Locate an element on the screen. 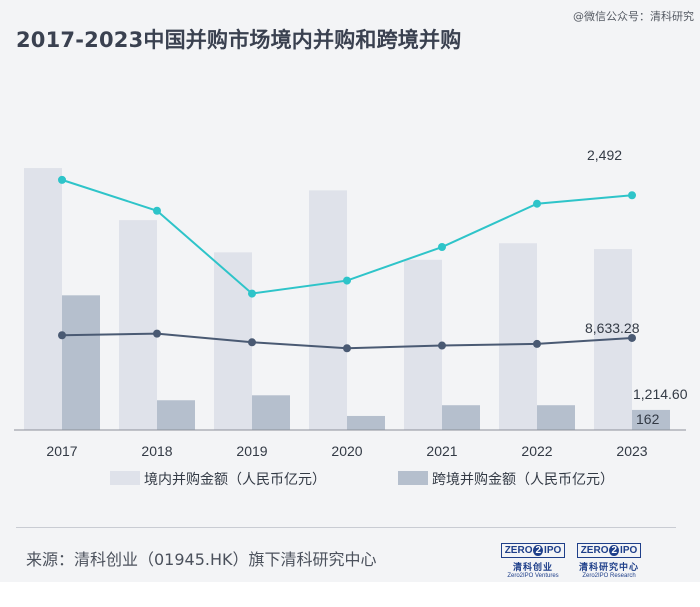 Image resolution: width=700 pixels, height=607 pixels. zero2ipo-ventures-logo: ZERO 2 IPO 清科创业 Zero2IPO Ventures is located at coordinates (533, 558).